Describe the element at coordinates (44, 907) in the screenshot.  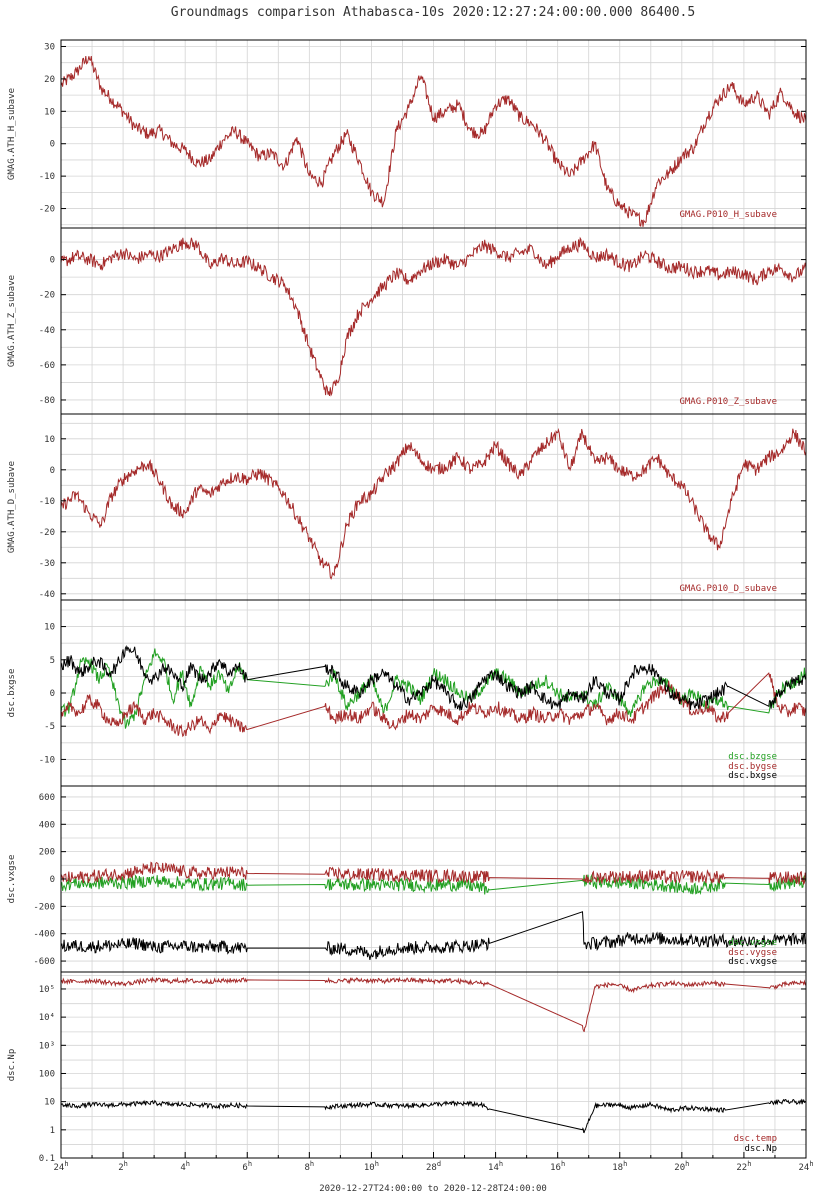
I see `y-tick-label: -200` at that location.